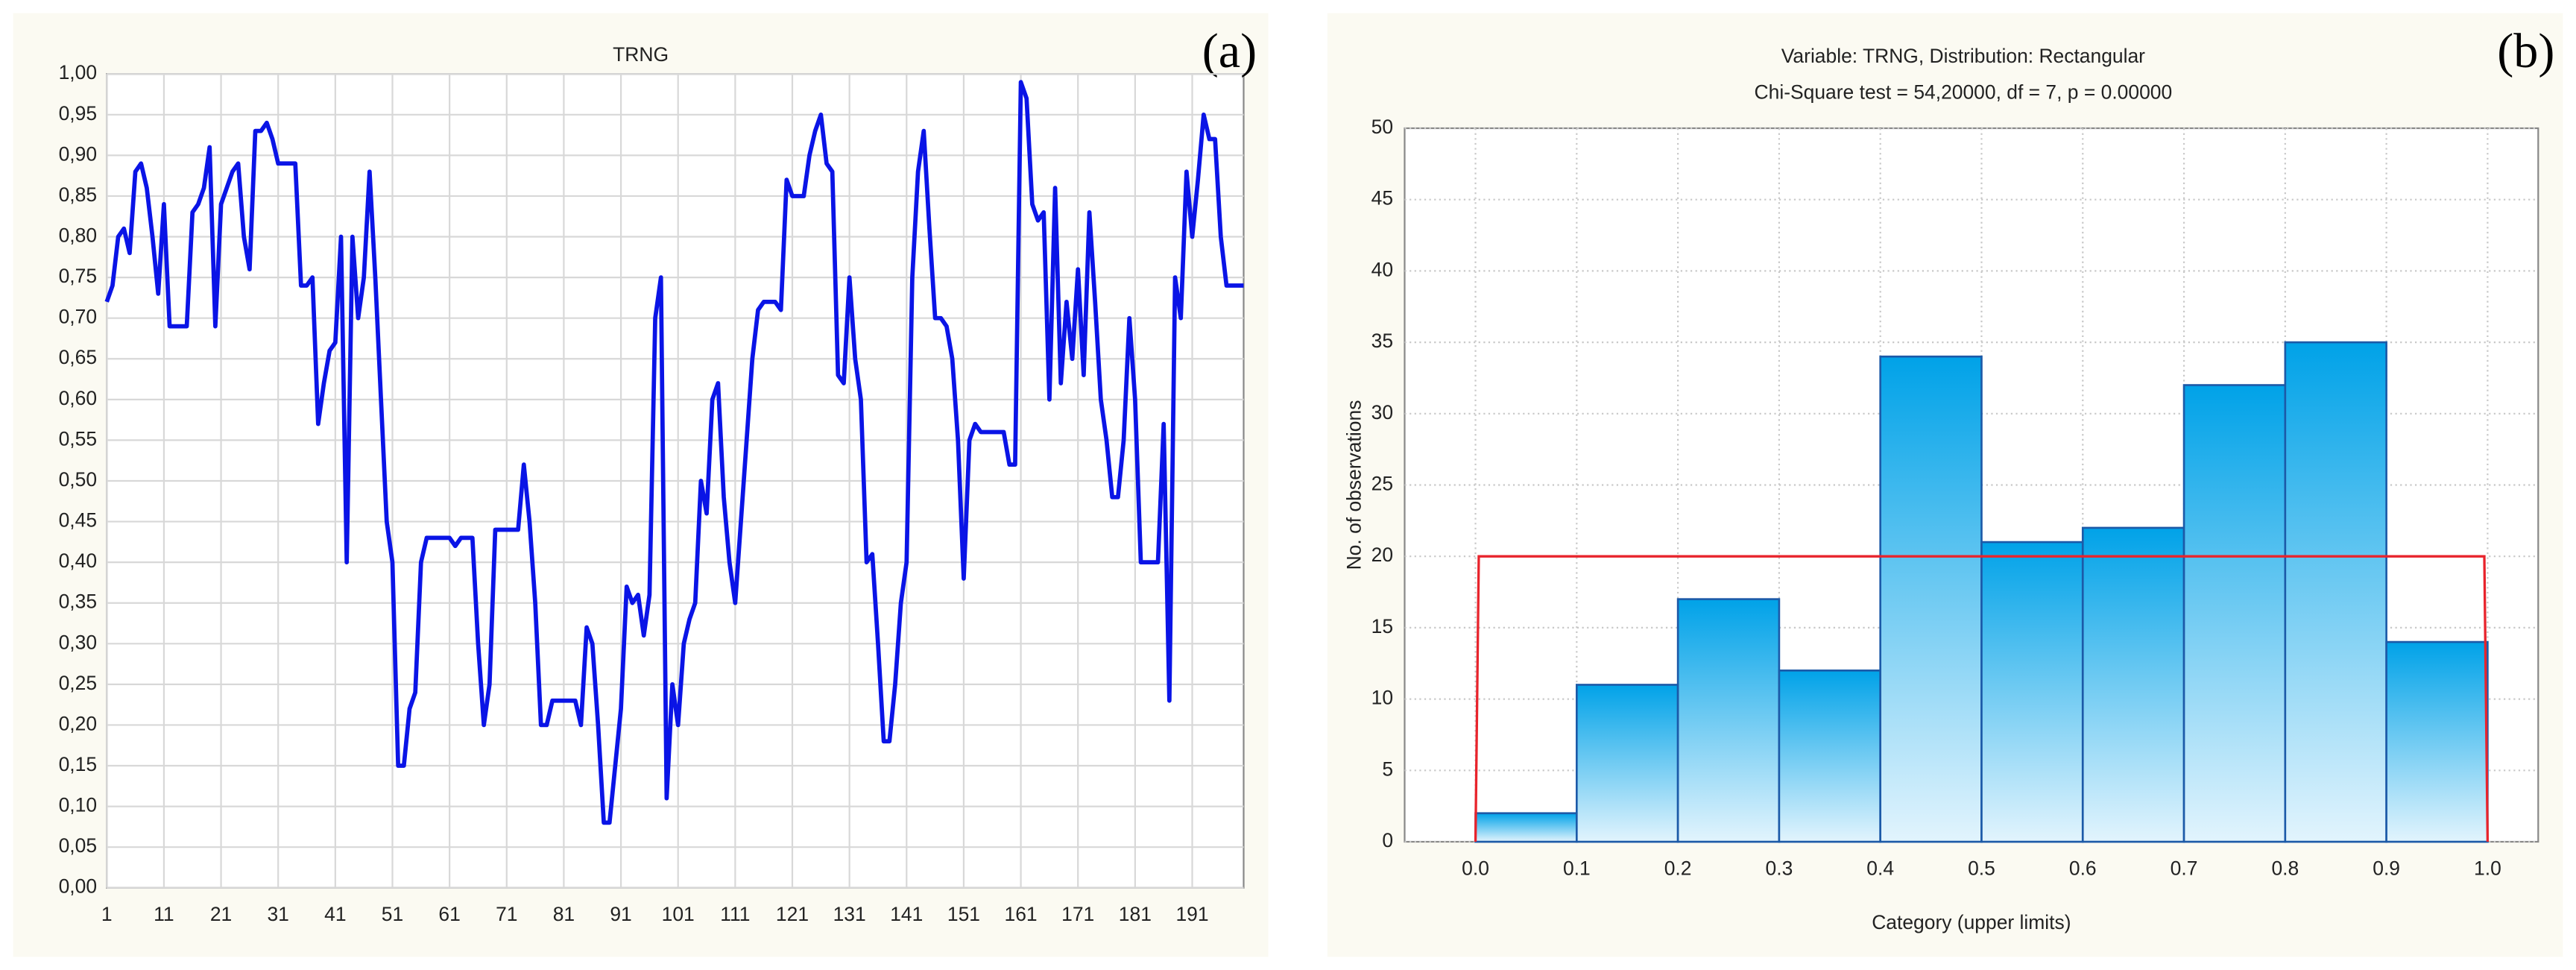  I want to click on y-tick-label: 0,45, so click(78, 520).